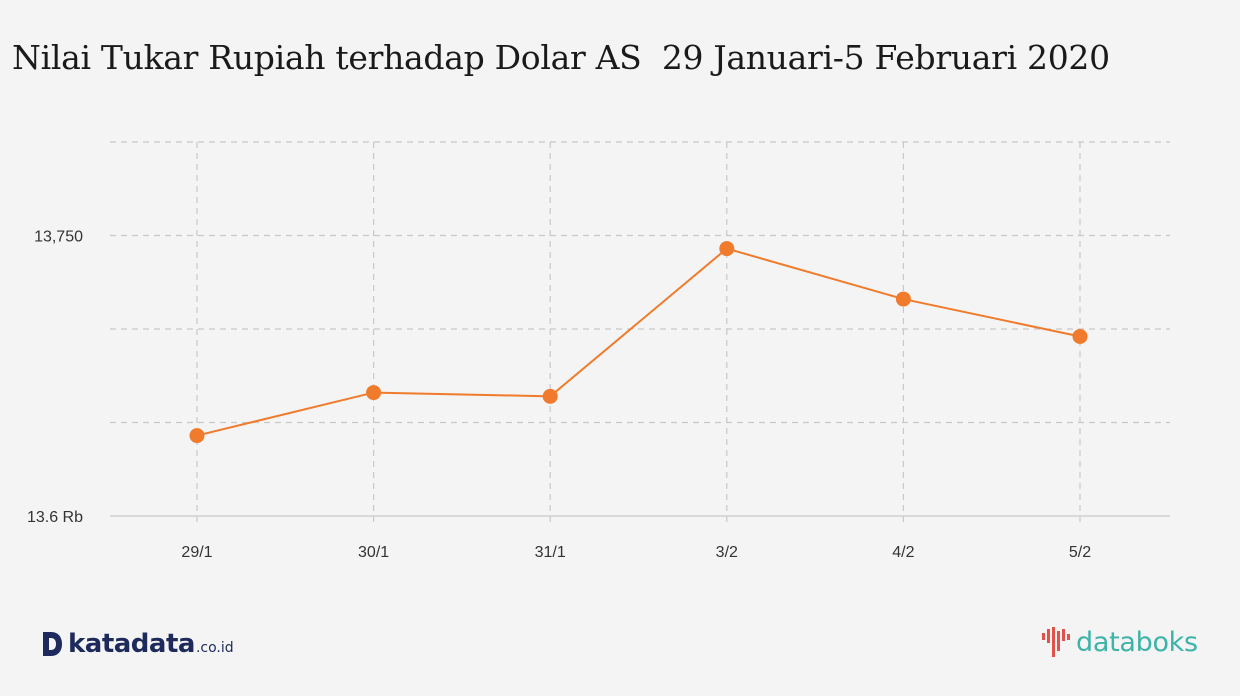 This screenshot has width=1240, height=696. I want to click on databoks-name: databoks, so click(1137, 642).